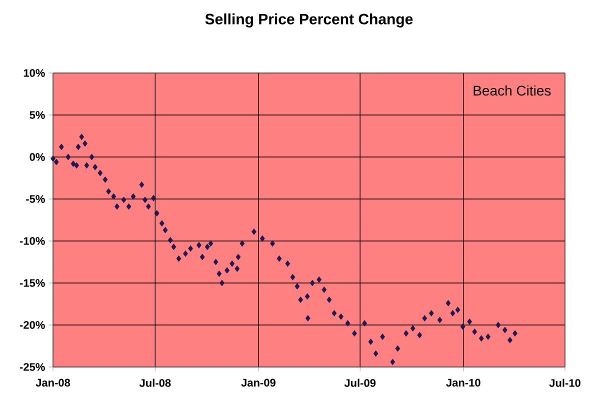  What do you see at coordinates (564, 382) in the screenshot?
I see `x-tick-label: Jul-10` at bounding box center [564, 382].